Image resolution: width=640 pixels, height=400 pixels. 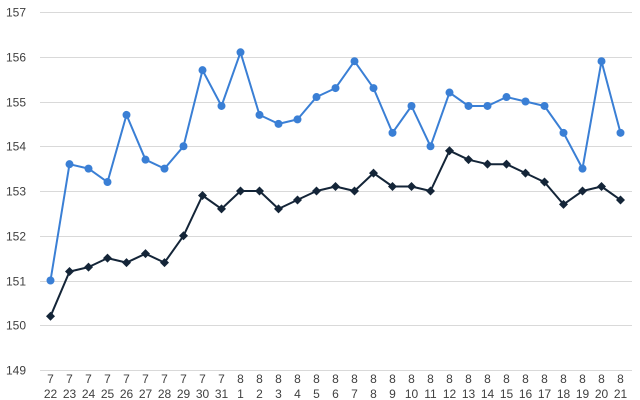 What do you see at coordinates (621, 393) in the screenshot?
I see `x-tick-day: 21` at bounding box center [621, 393].